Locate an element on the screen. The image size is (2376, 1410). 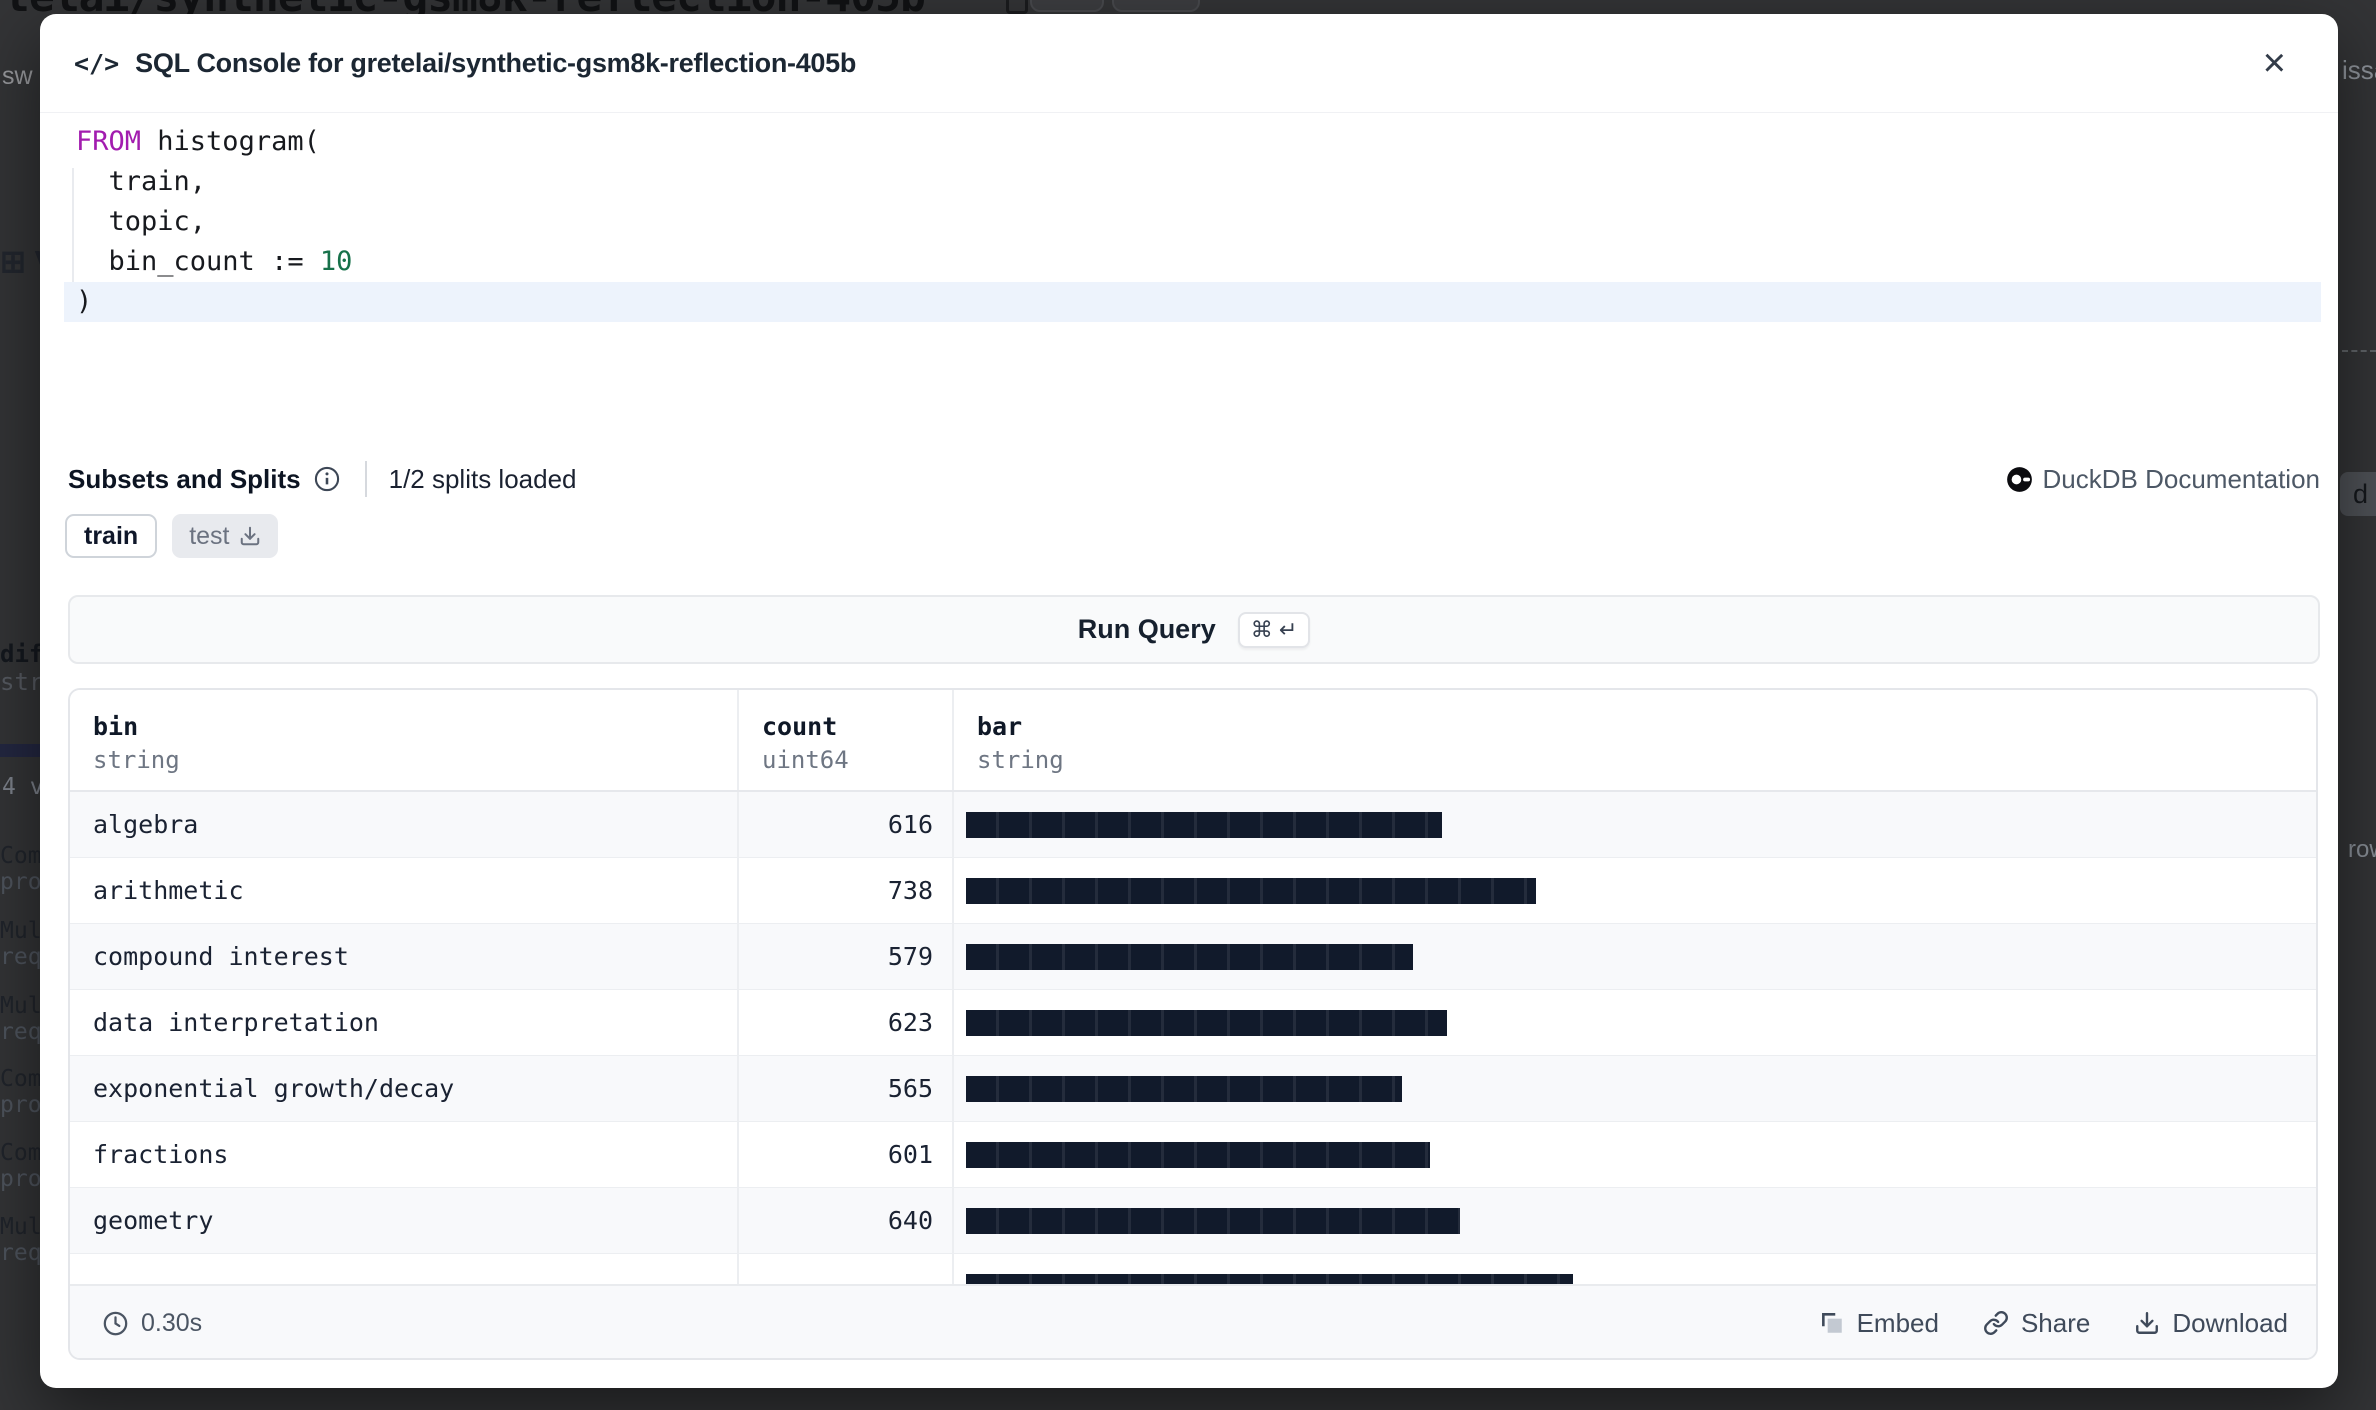
count-cell: 738 is located at coordinates (846, 890).